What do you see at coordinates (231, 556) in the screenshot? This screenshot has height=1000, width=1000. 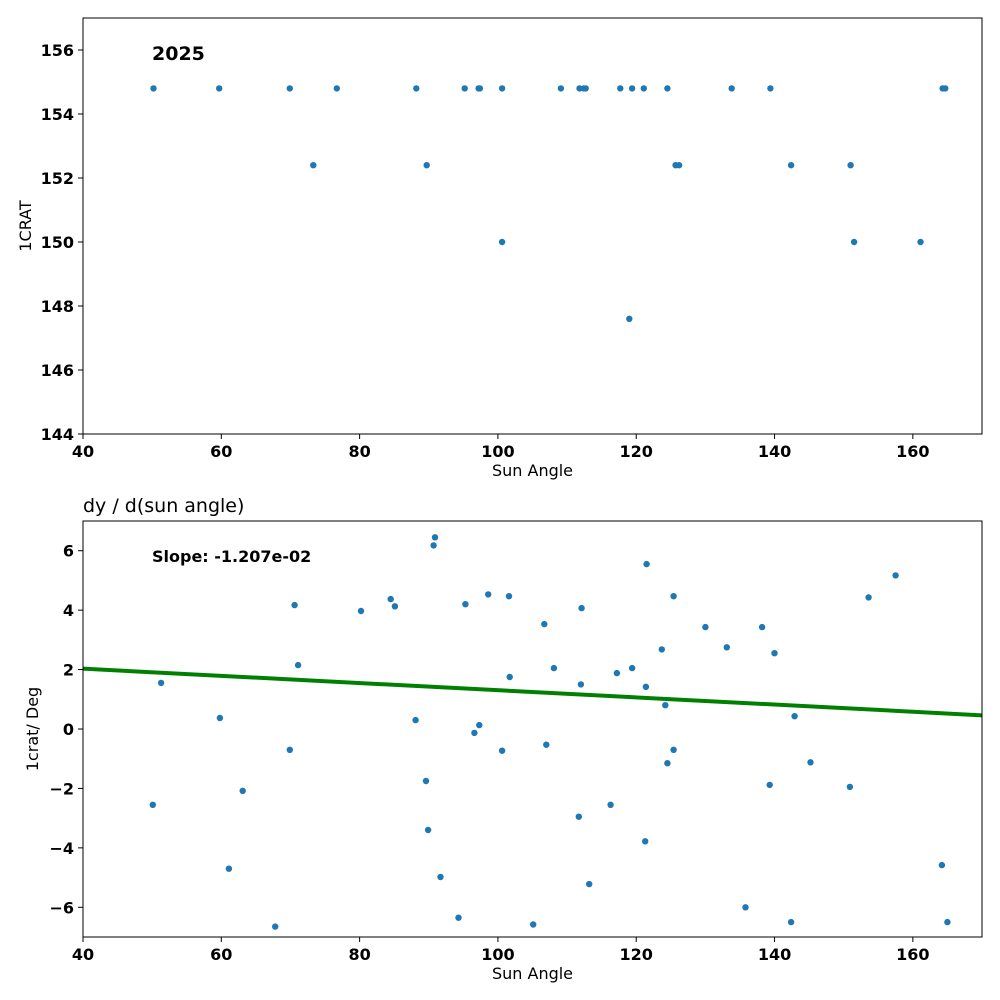 I see `chart-annotation: Slope: -1.207e-02` at bounding box center [231, 556].